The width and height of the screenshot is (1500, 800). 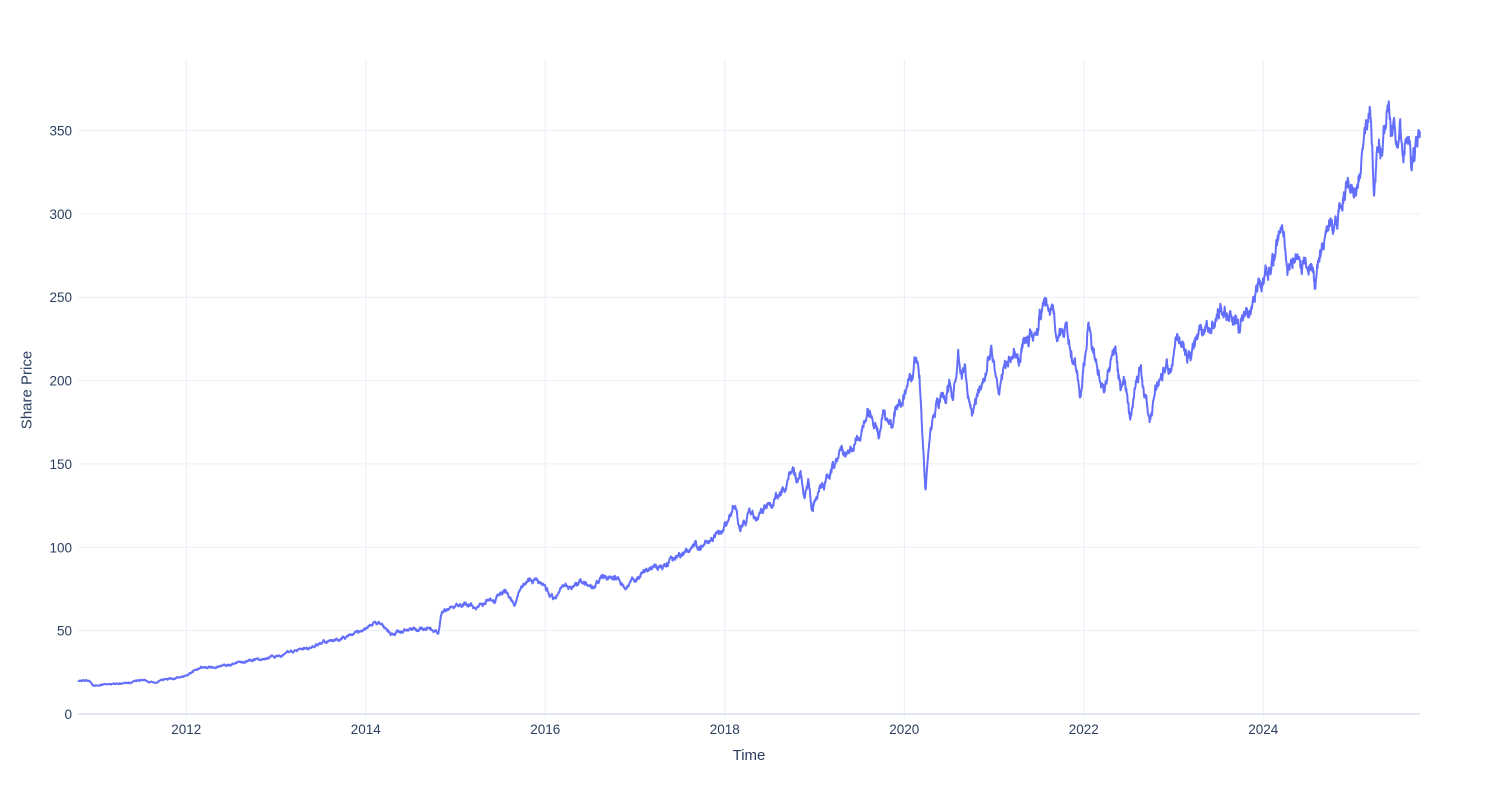 What do you see at coordinates (60, 464) in the screenshot?
I see `y-tick-label: 150` at bounding box center [60, 464].